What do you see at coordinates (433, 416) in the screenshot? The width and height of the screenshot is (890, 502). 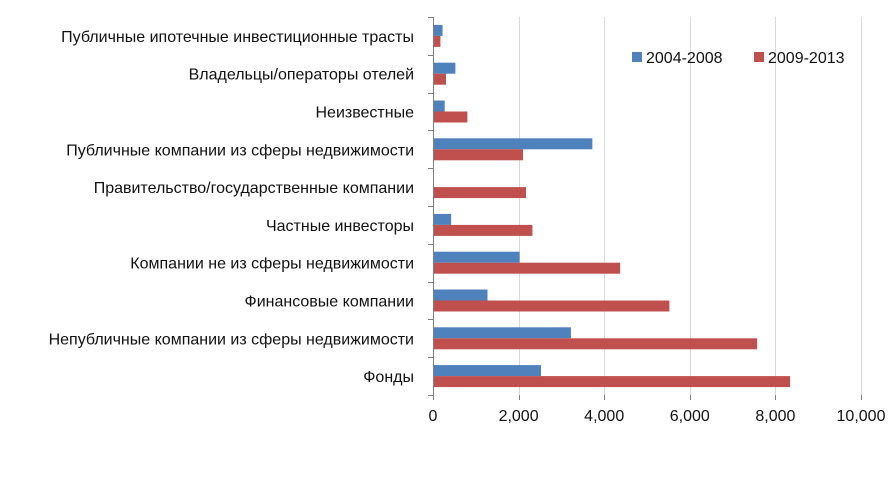 I see `x-tick-label: 0` at bounding box center [433, 416].